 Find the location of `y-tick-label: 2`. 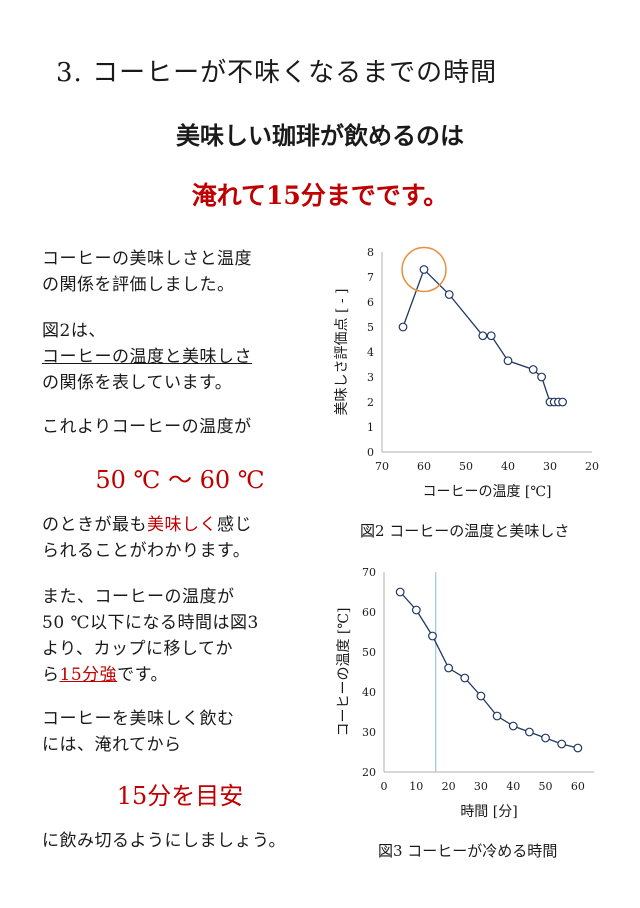

y-tick-label: 2 is located at coordinates (370, 402).